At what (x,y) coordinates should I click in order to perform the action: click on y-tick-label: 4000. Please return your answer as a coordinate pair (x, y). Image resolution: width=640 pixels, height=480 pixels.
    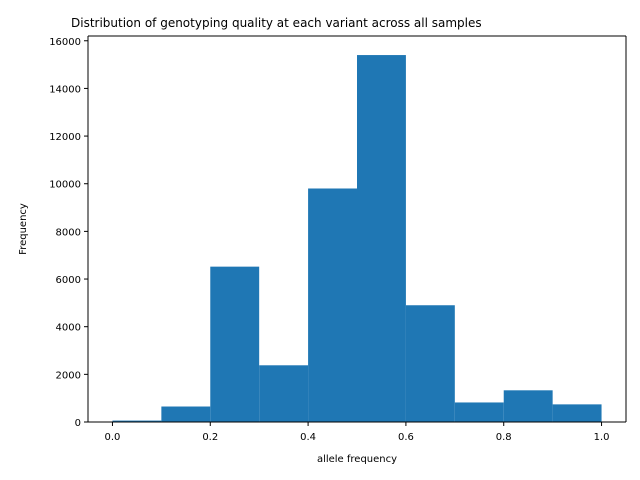
    Looking at the image, I should click on (68, 328).